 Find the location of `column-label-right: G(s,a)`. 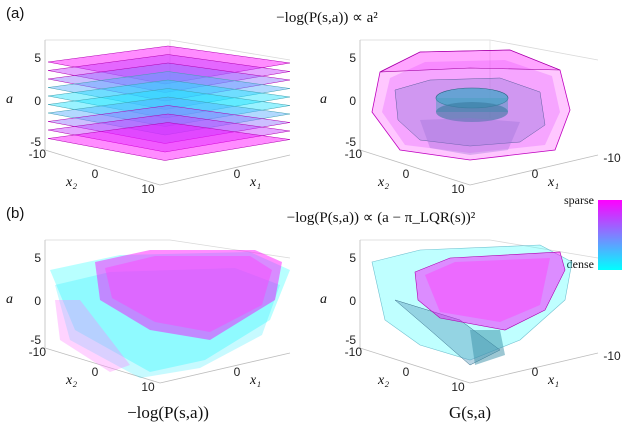

column-label-right: G(s,a) is located at coordinates (470, 412).